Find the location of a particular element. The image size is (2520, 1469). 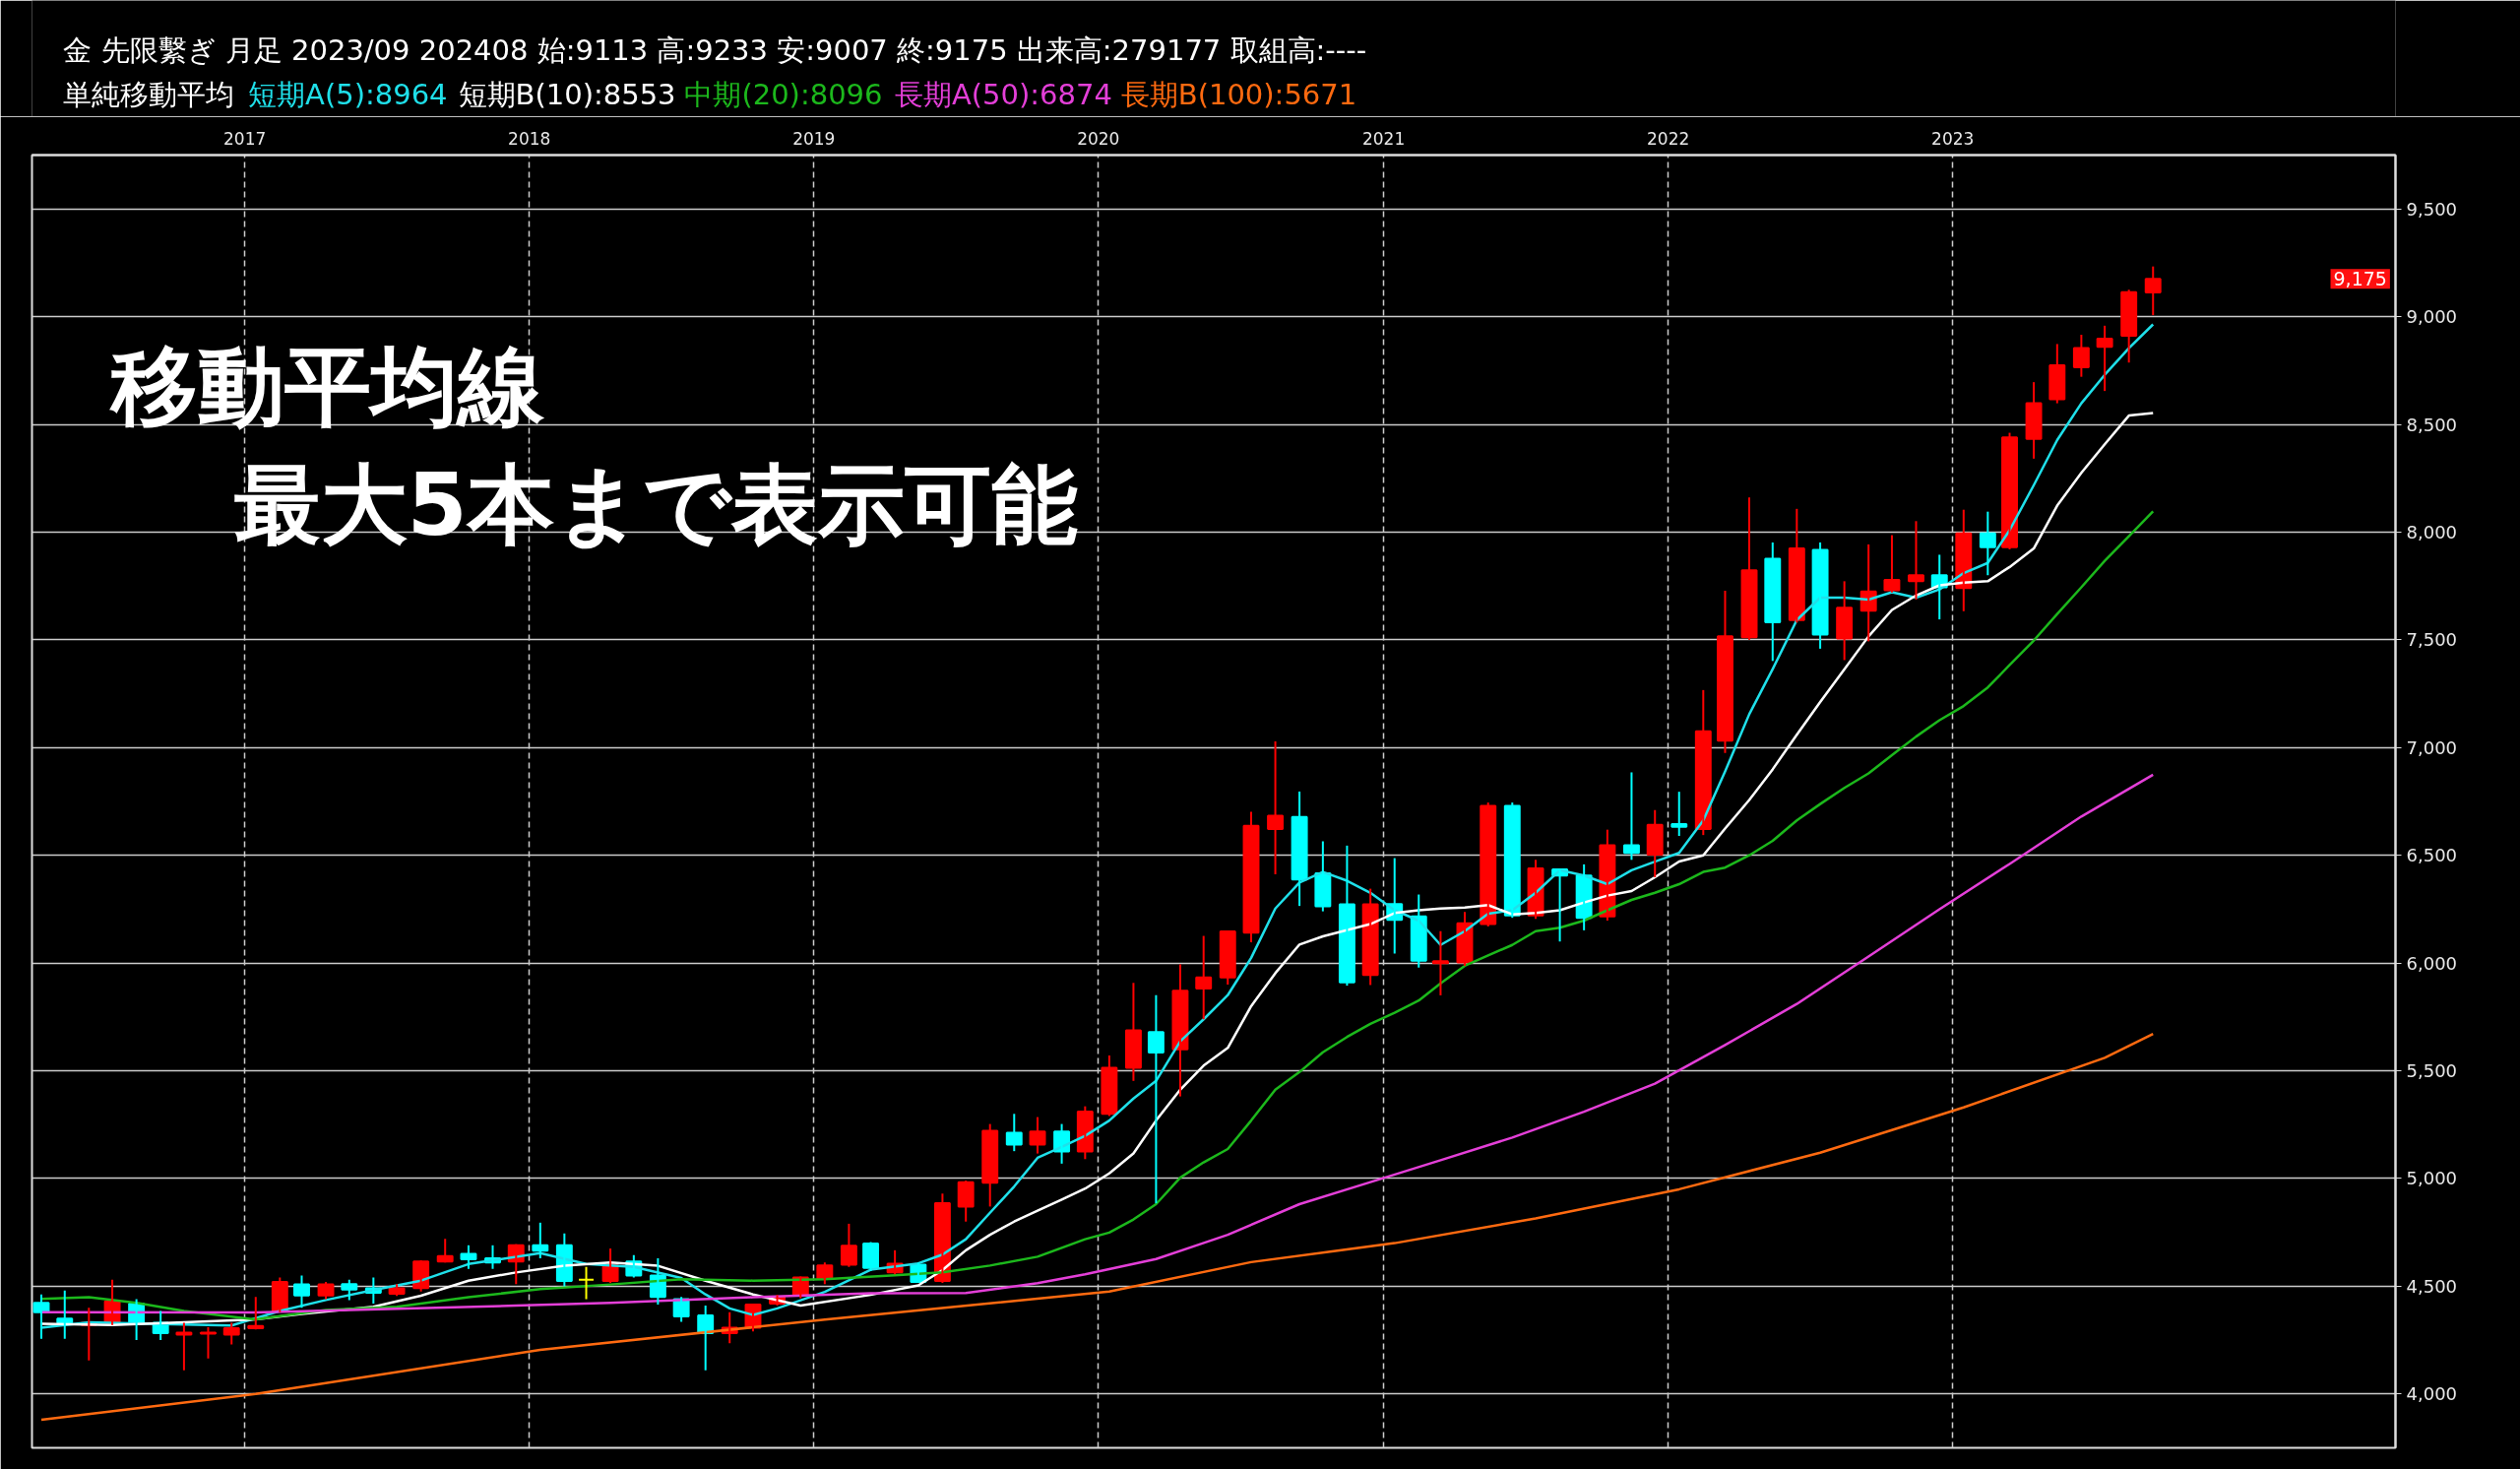

y-tick-label: 6,500 is located at coordinates (2432, 855).